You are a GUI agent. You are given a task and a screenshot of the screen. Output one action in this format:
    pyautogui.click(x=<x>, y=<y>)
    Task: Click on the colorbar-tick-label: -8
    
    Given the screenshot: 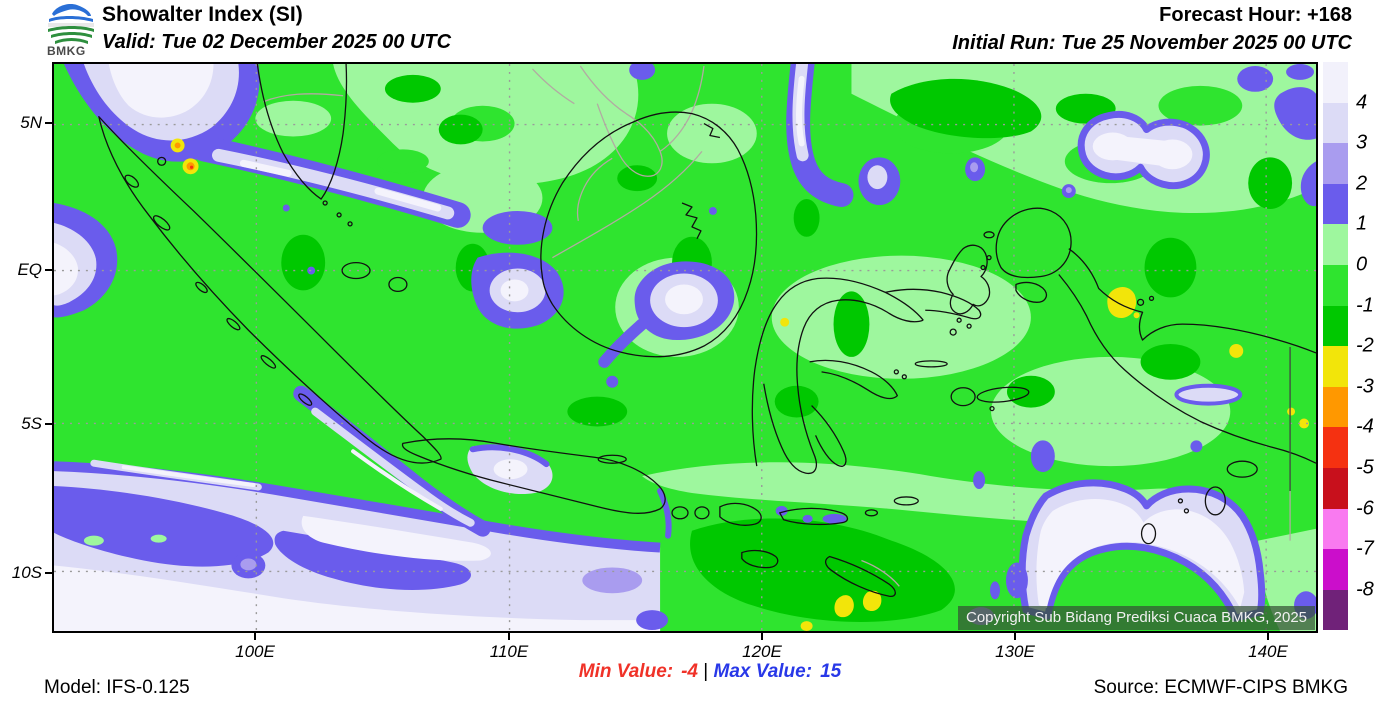 What is the action you would take?
    pyautogui.click(x=1365, y=589)
    